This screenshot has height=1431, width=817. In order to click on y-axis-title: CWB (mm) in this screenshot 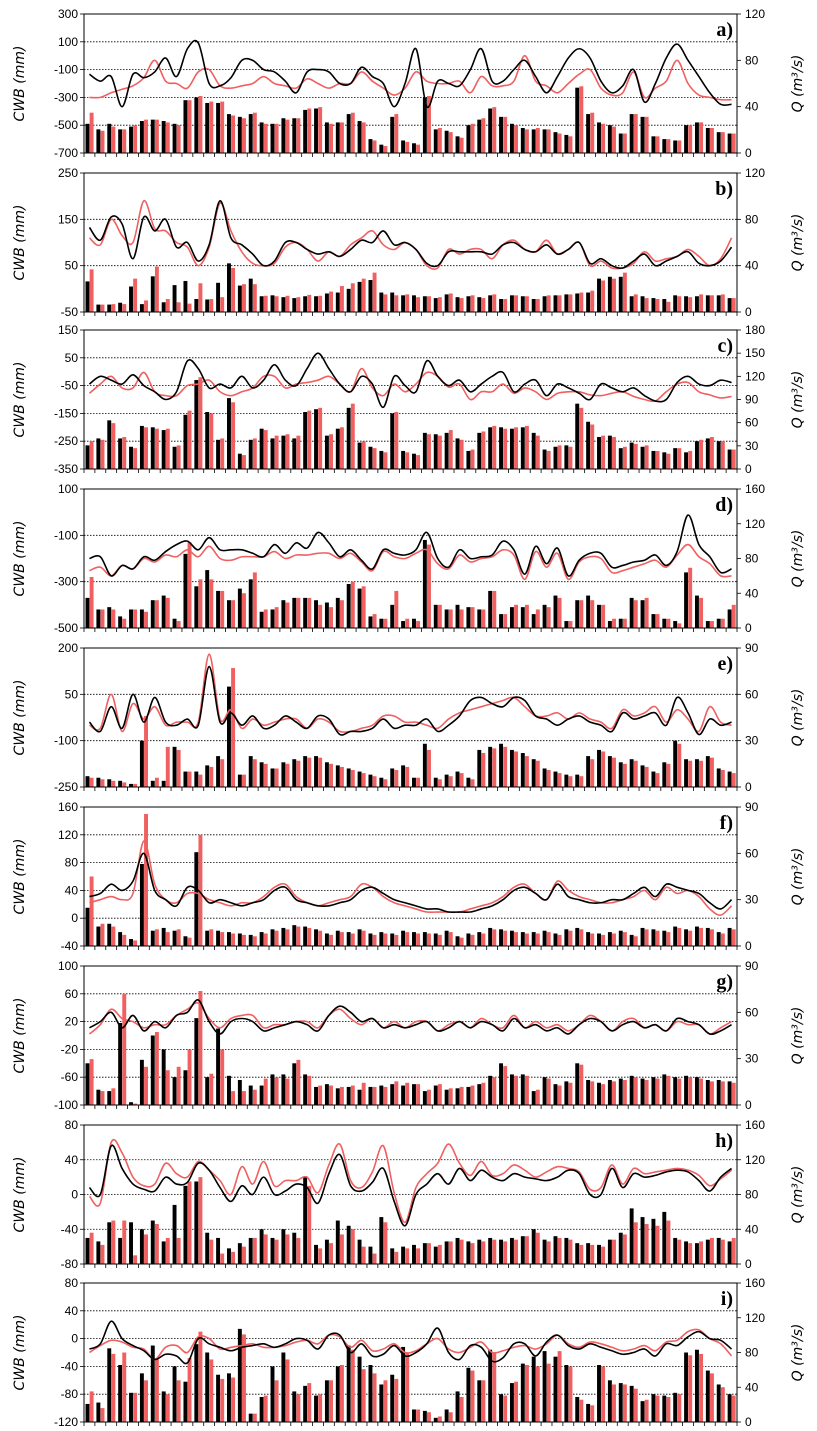, I will do `click(20, 877)`.